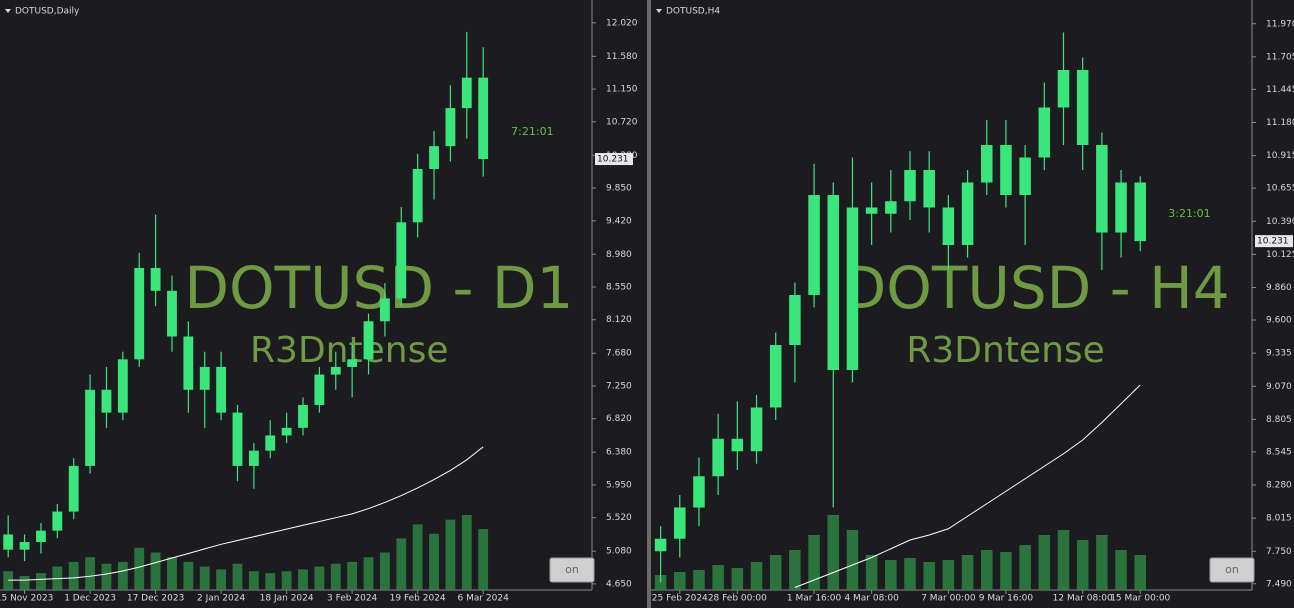 This screenshot has height=608, width=1294. Describe the element at coordinates (483, 599) in the screenshot. I see `x-tick-label: 6 Mar 2024` at that location.